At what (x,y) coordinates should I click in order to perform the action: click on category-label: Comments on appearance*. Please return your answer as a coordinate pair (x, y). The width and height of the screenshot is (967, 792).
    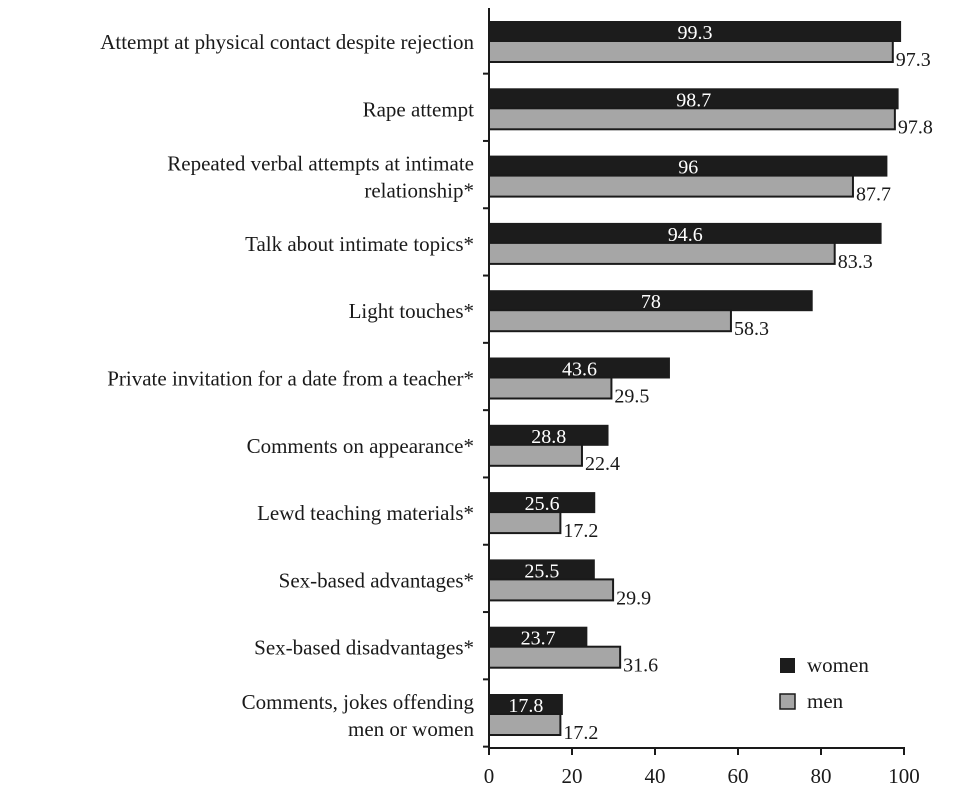
    Looking at the image, I should click on (360, 446).